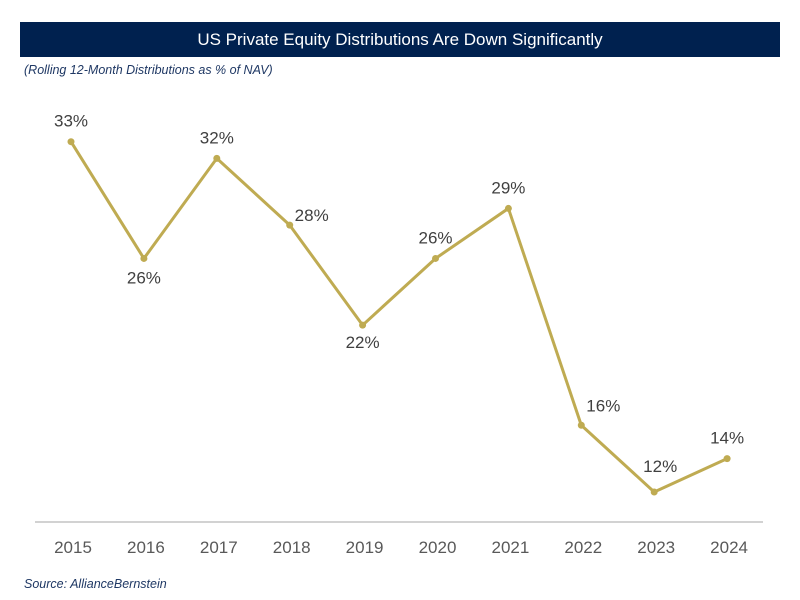 The width and height of the screenshot is (800, 600). I want to click on source-note: Source: AllianceBernstein, so click(95, 584).